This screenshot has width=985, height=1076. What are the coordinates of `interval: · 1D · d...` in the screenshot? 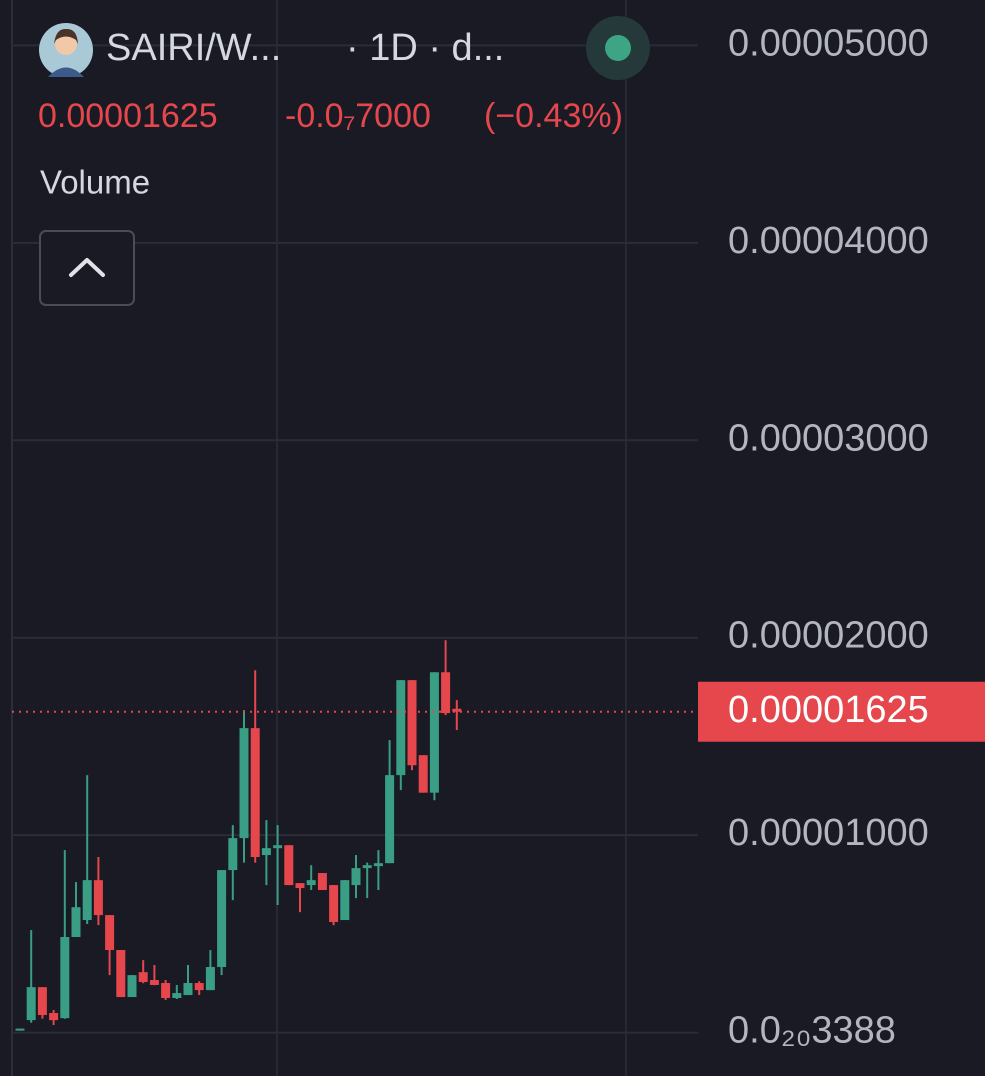 It's located at (425, 48).